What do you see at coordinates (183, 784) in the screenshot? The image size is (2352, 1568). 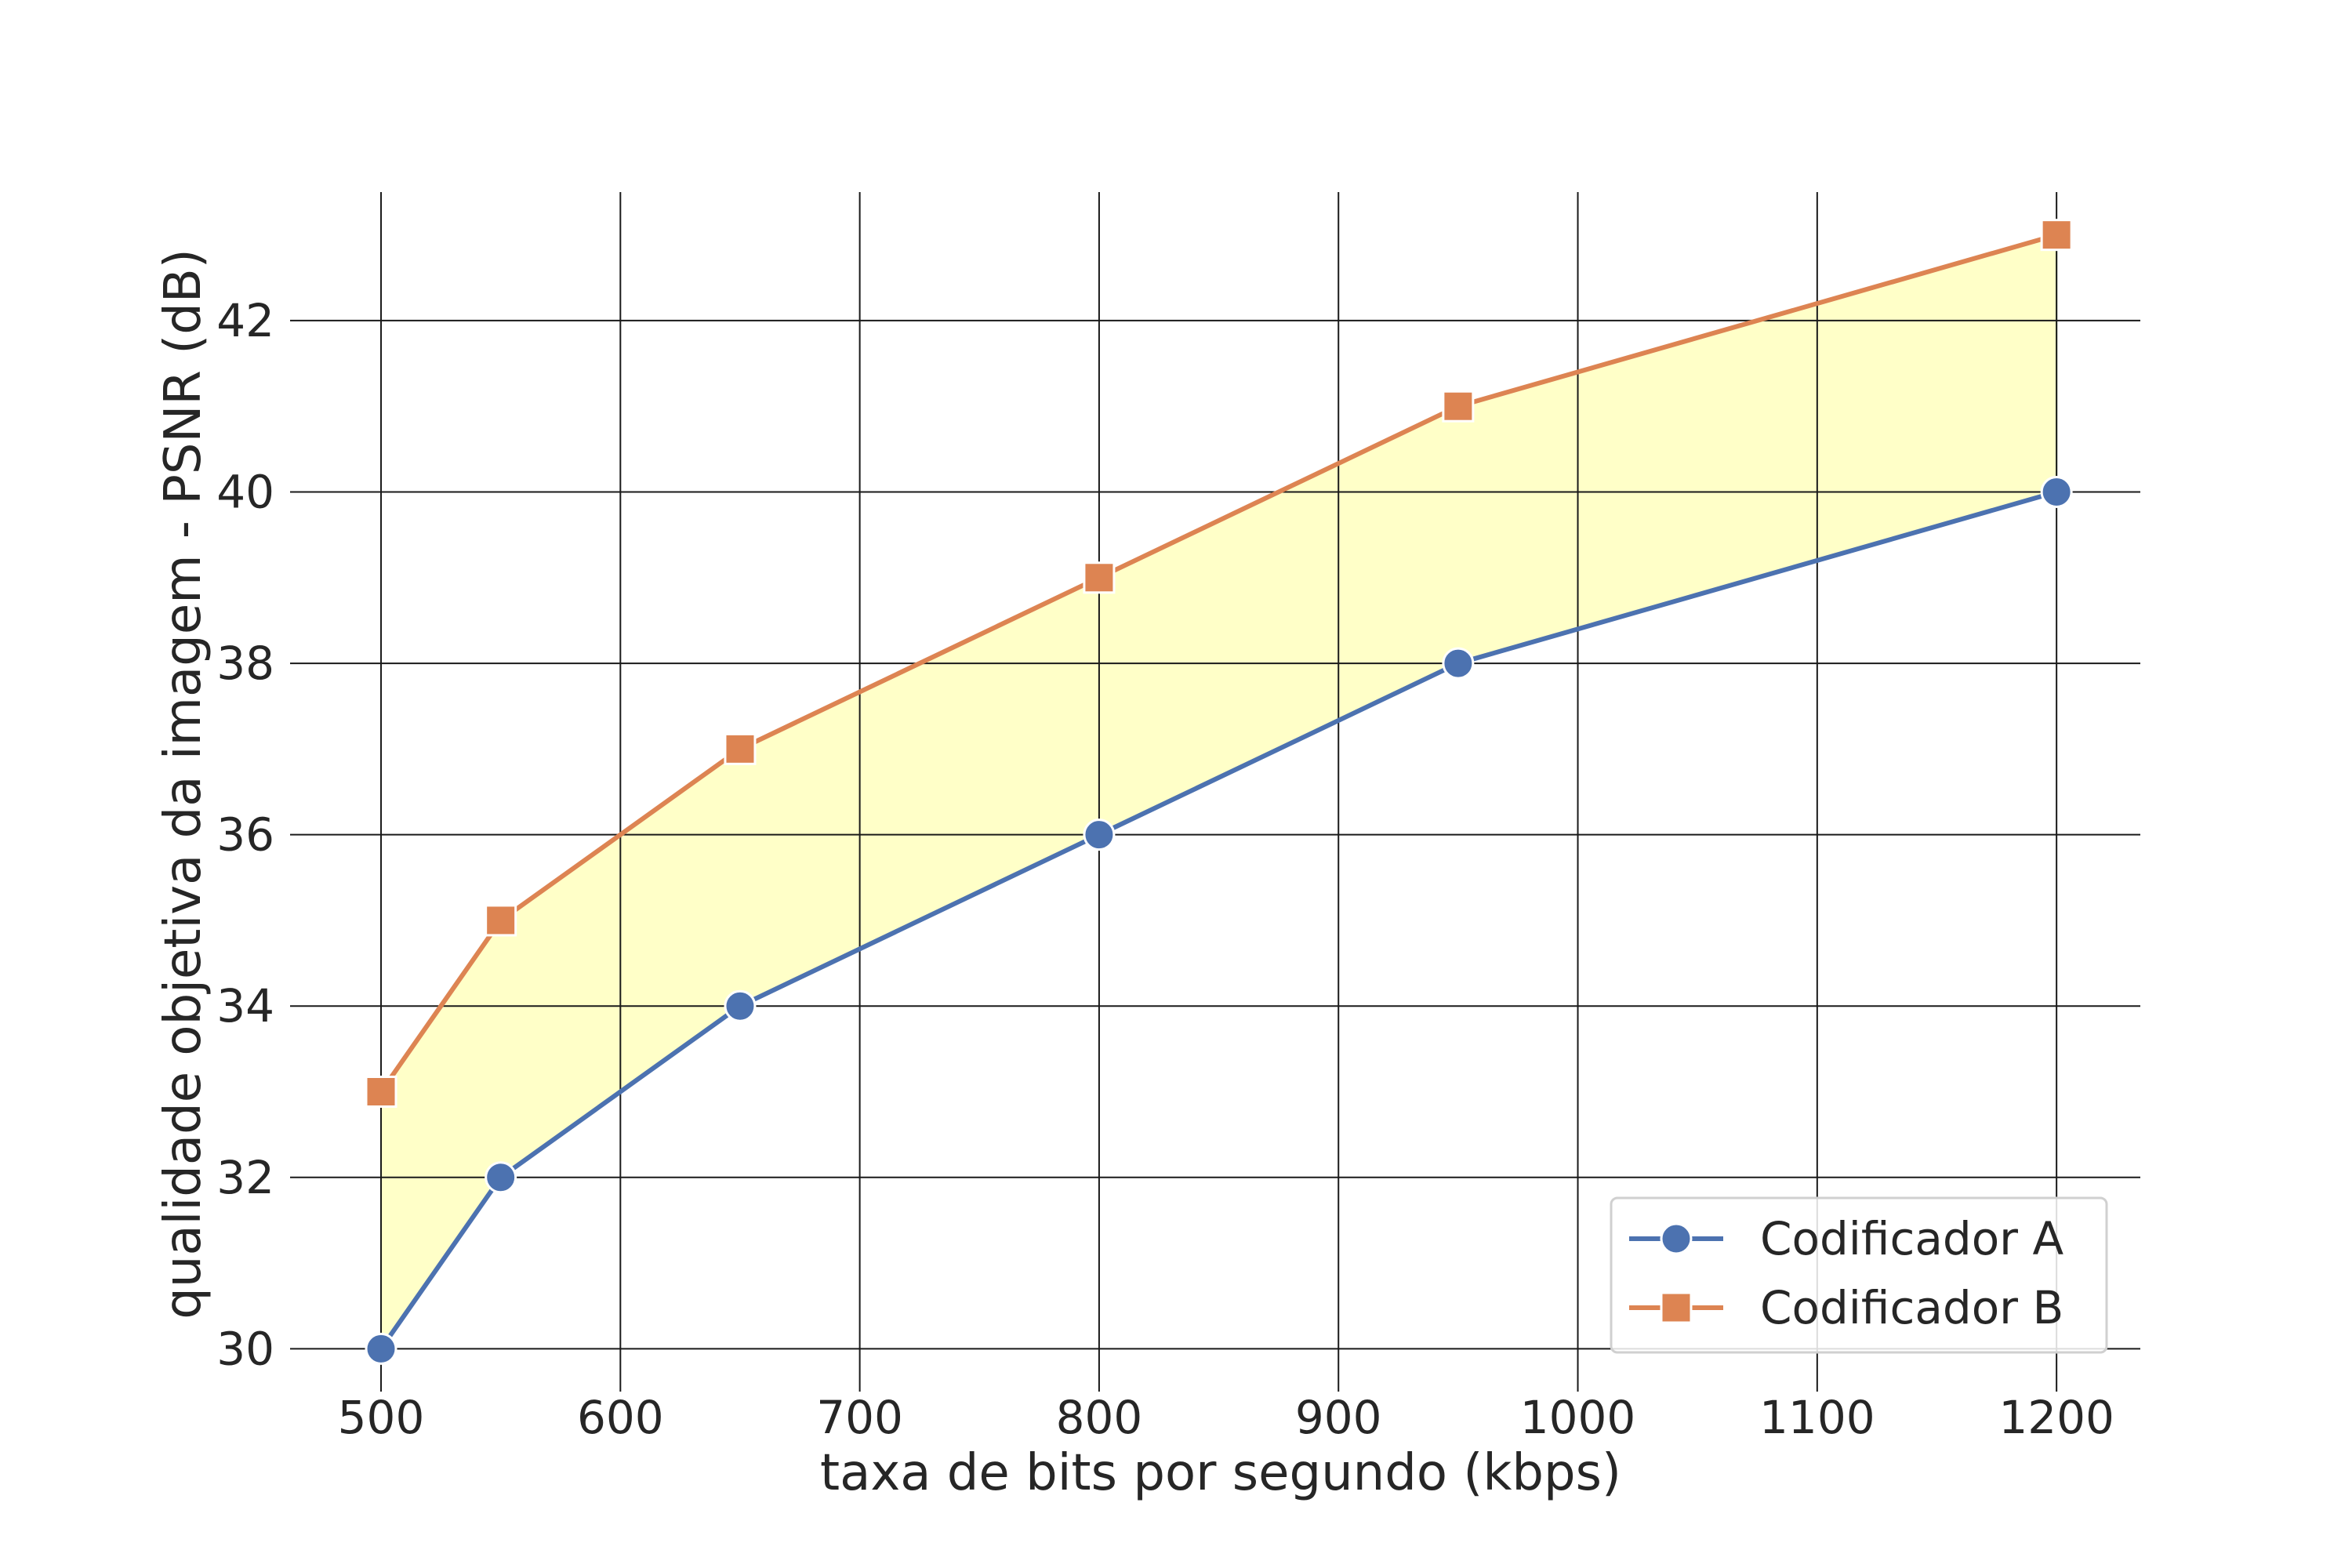 I see `y-axis-title: qualidade objetiva da imagem - PSNR (dB)` at bounding box center [183, 784].